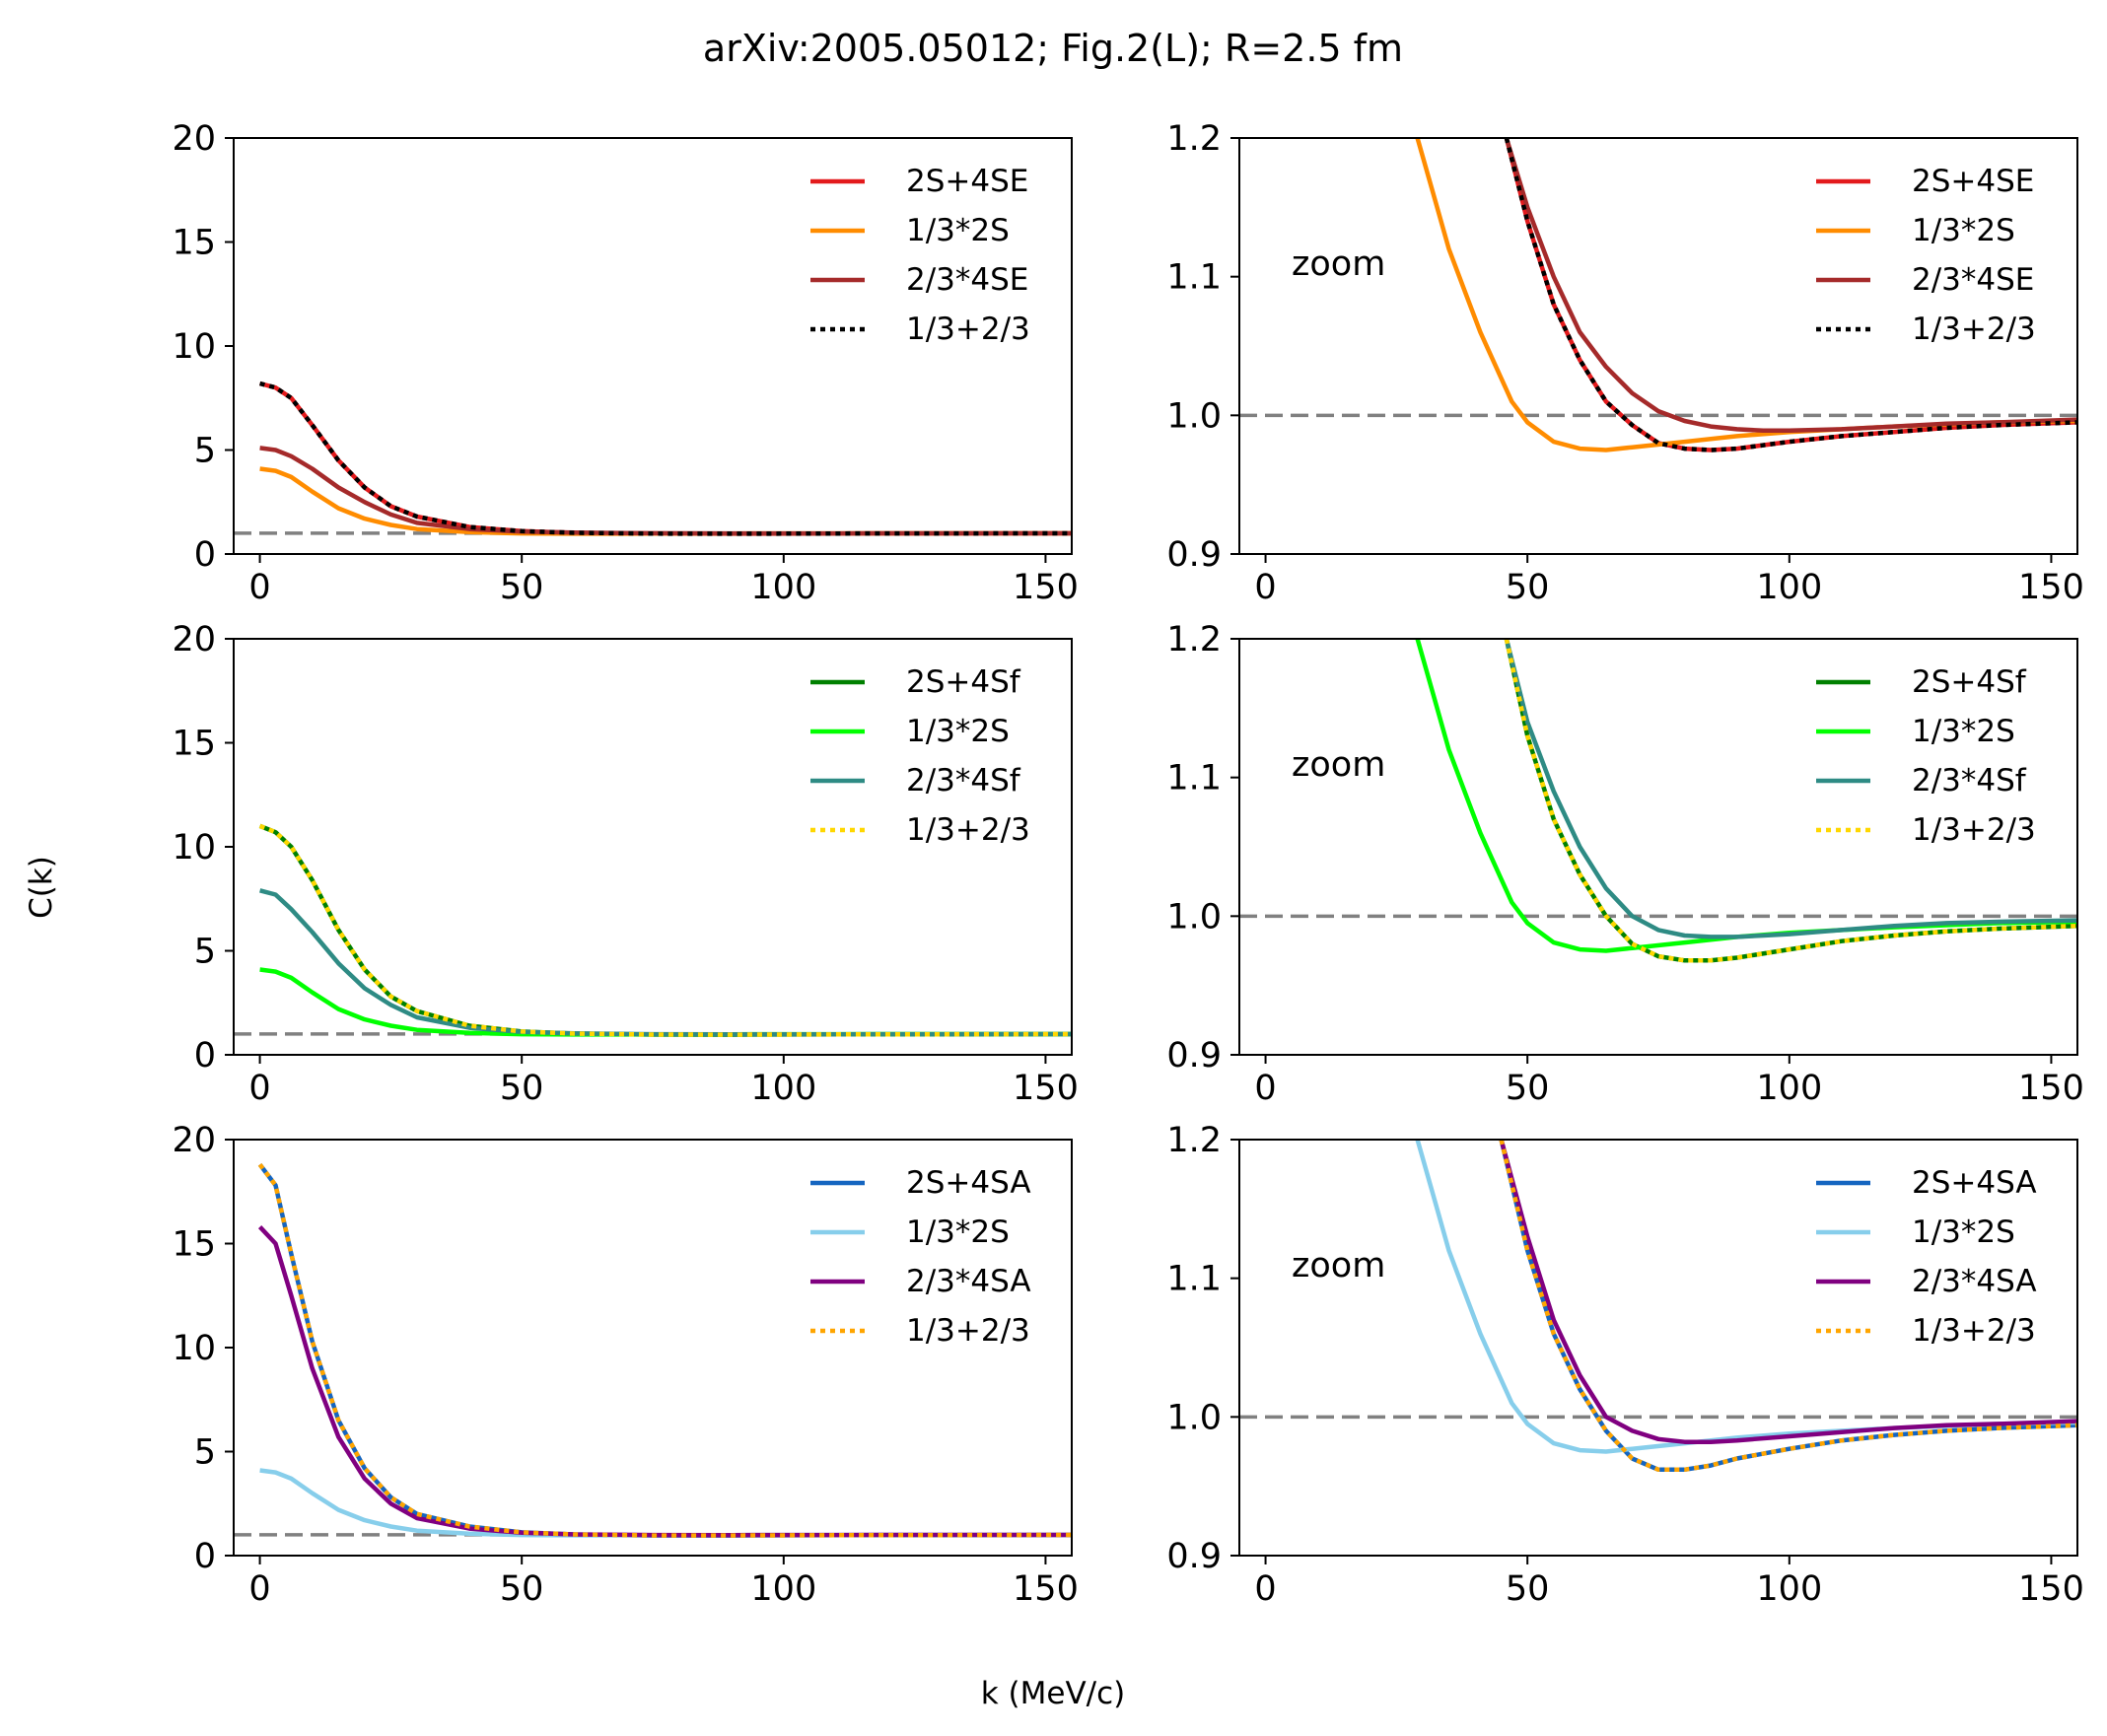 The height and width of the screenshot is (1736, 2107). Describe the element at coordinates (1194, 1417) in the screenshot. I see `y-tick-label: 1.0` at that location.